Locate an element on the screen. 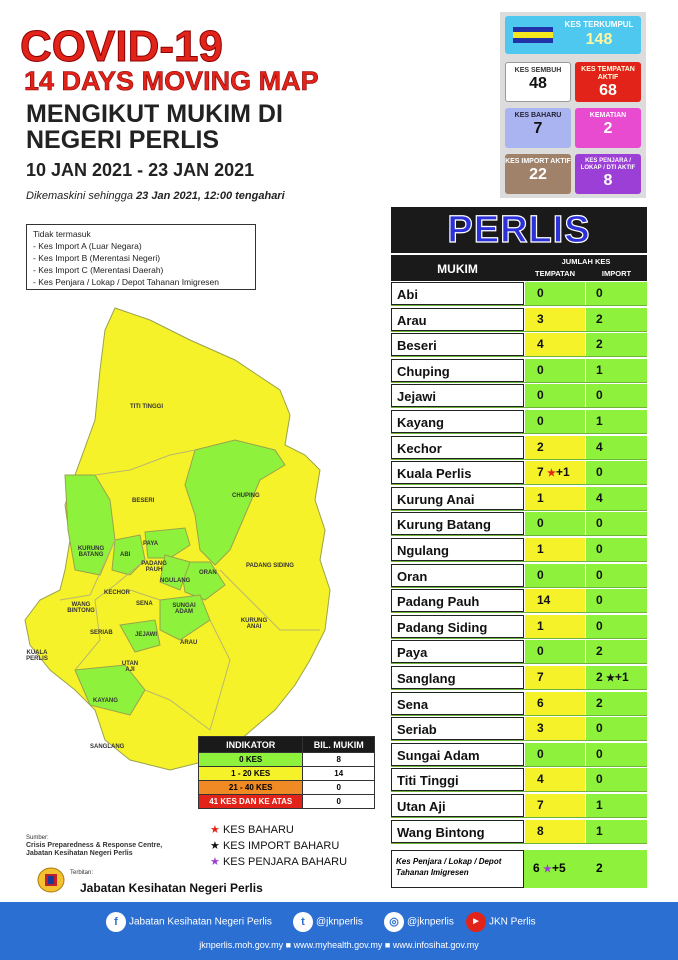 Image resolution: width=678 pixels, height=960 pixels. tempatan-cell: 0 is located at coordinates (555, 370).